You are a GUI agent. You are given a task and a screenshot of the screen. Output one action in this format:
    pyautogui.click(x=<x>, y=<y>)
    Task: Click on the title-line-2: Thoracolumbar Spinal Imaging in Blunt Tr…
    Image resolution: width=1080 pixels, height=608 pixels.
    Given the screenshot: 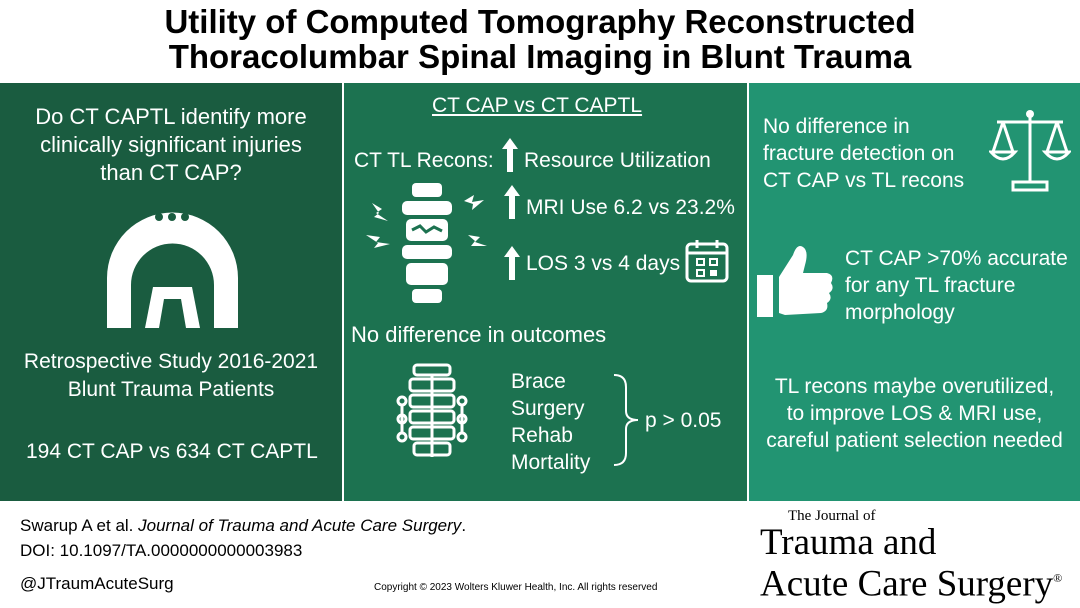 What is the action you would take?
    pyautogui.click(x=540, y=56)
    